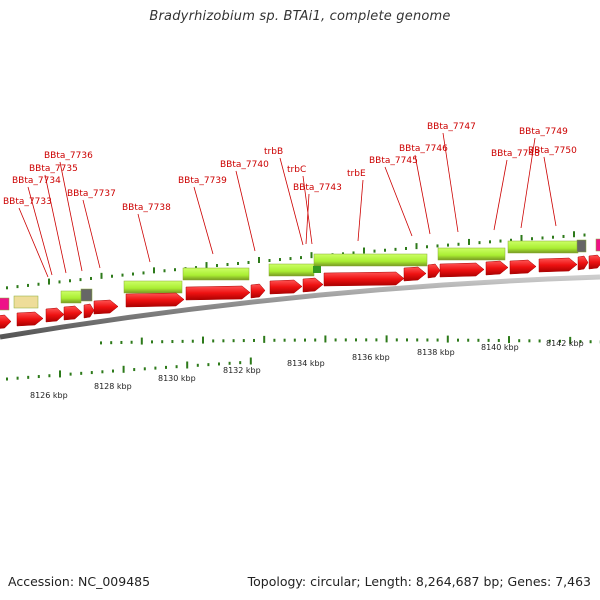 The width and height of the screenshot is (600, 600). What do you see at coordinates (543, 132) in the screenshot?
I see `gene-label: BBta_7749` at bounding box center [543, 132].